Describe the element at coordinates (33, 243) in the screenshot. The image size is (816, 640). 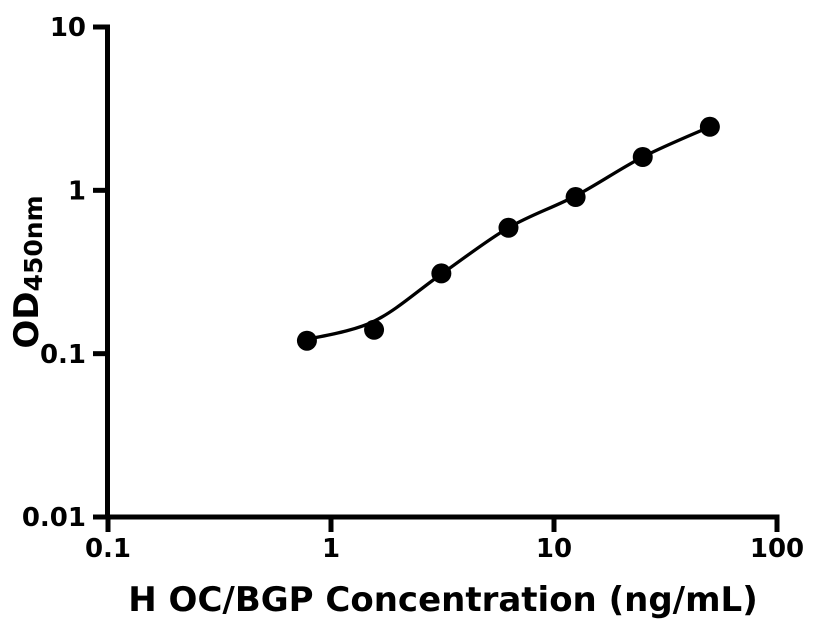
I see `y-axis-title-subscript: 450nm` at that location.